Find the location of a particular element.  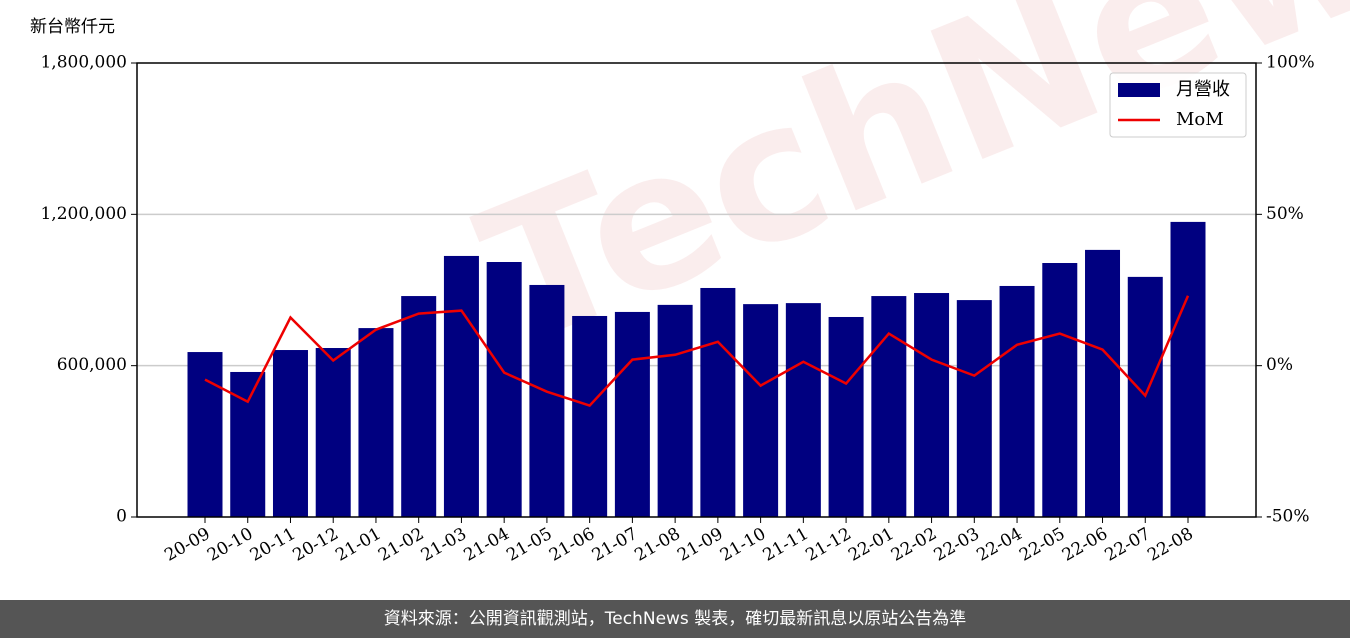

y2-tick-label: 0% is located at coordinates (1279, 365).